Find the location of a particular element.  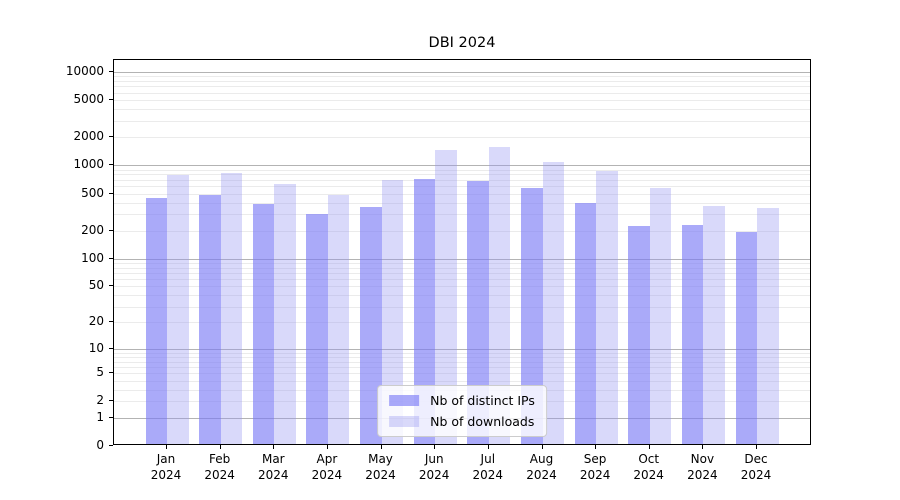

y-tick-label: 200 is located at coordinates (92, 229).